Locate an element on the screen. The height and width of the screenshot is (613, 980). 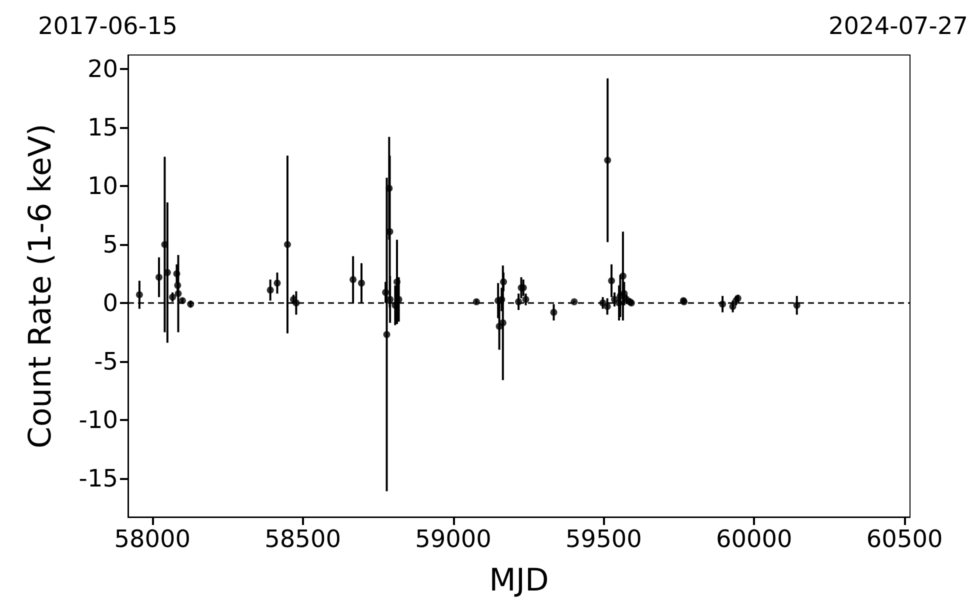
x-tick-label: 58500 is located at coordinates (302, 539).